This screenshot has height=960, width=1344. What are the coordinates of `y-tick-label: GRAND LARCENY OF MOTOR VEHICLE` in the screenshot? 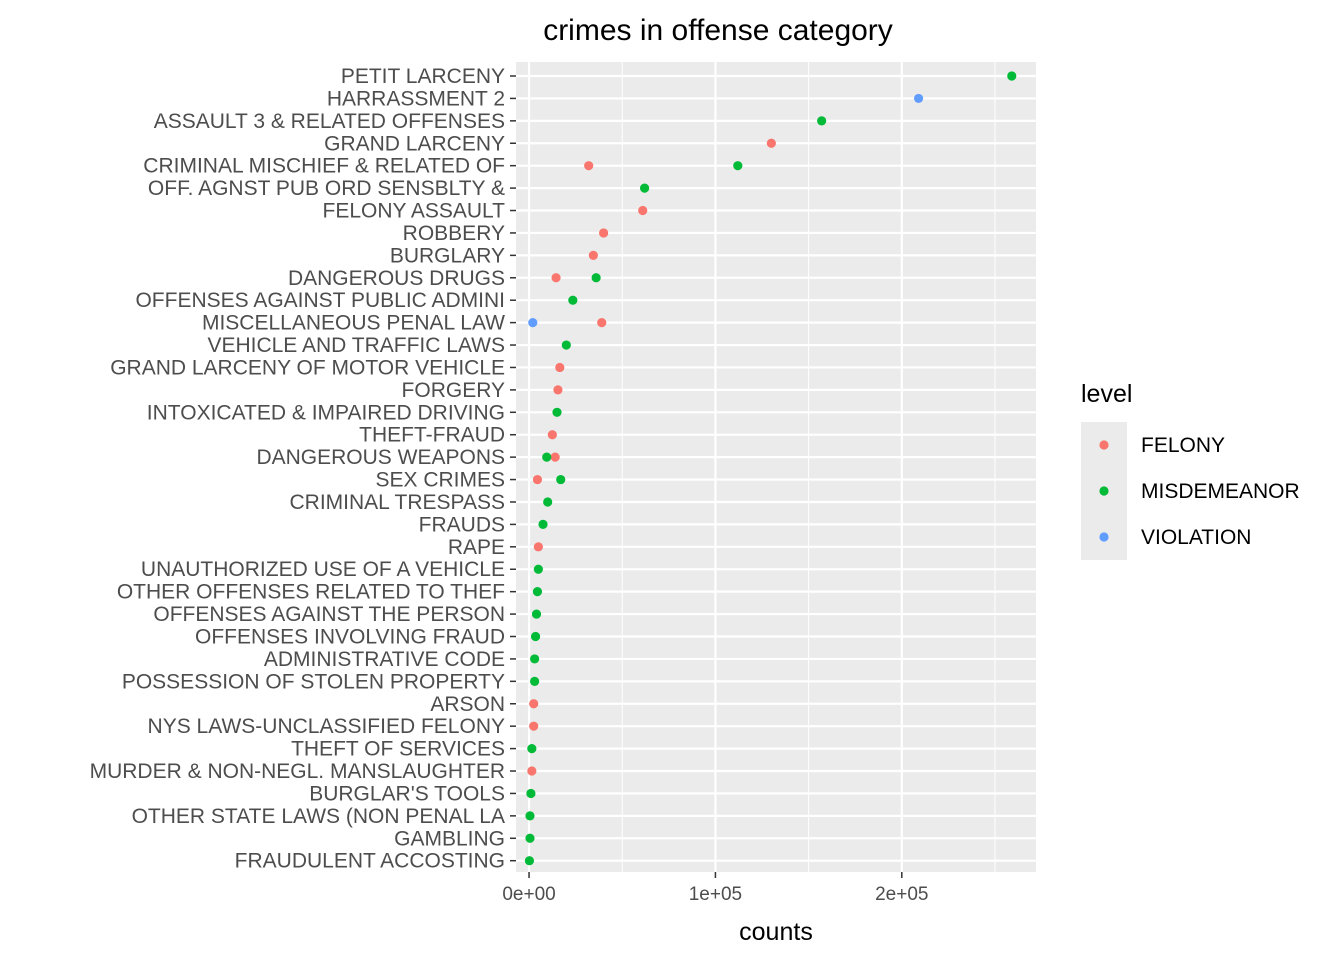 It's located at (307, 367).